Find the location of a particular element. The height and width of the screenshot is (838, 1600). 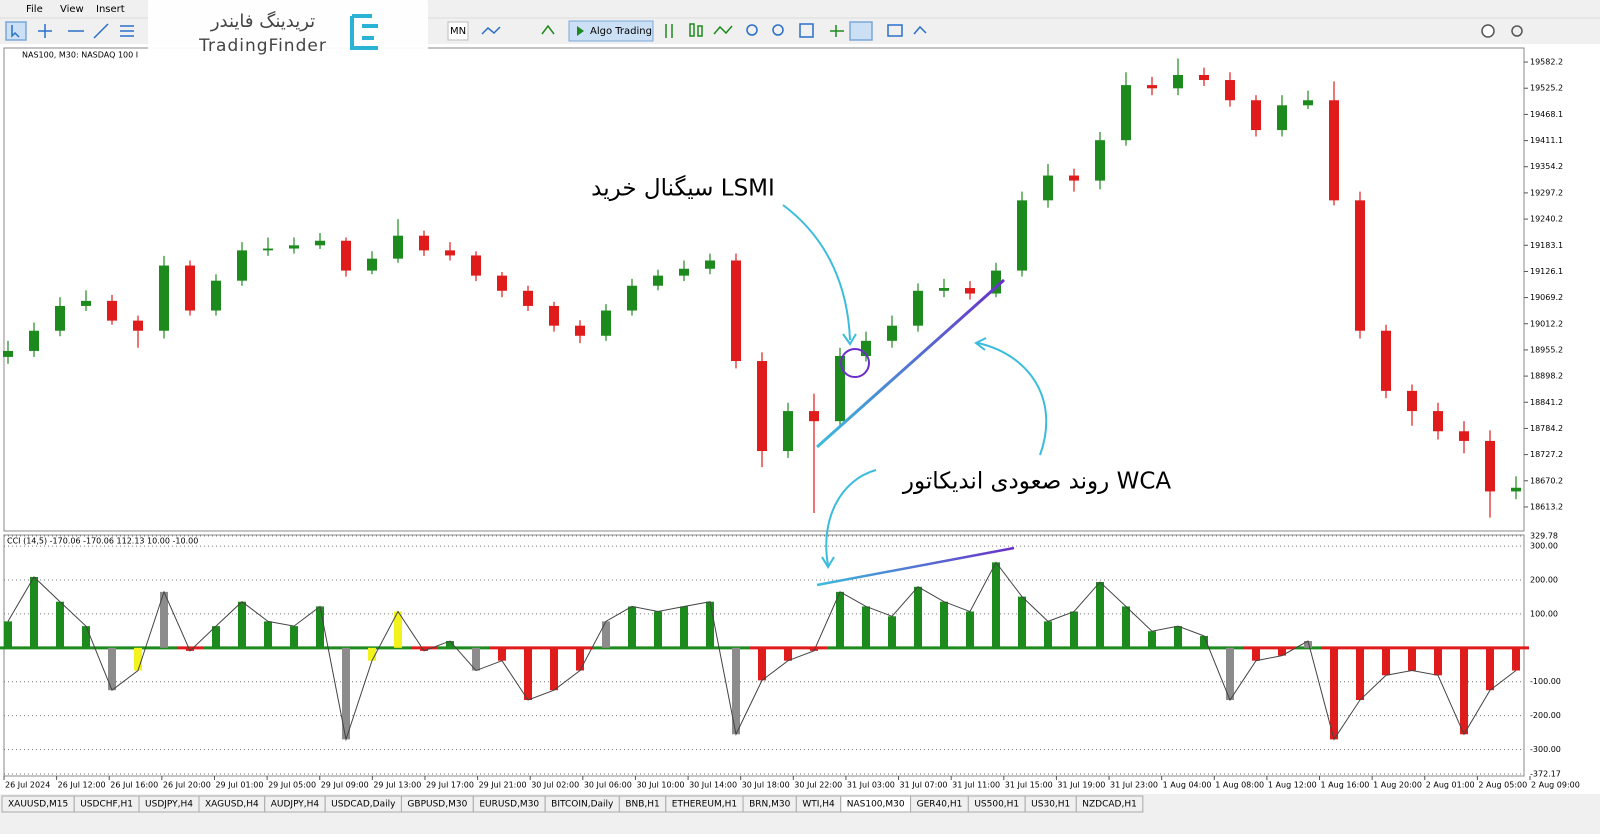

tool-zoom-out is located at coordinates (778, 30).